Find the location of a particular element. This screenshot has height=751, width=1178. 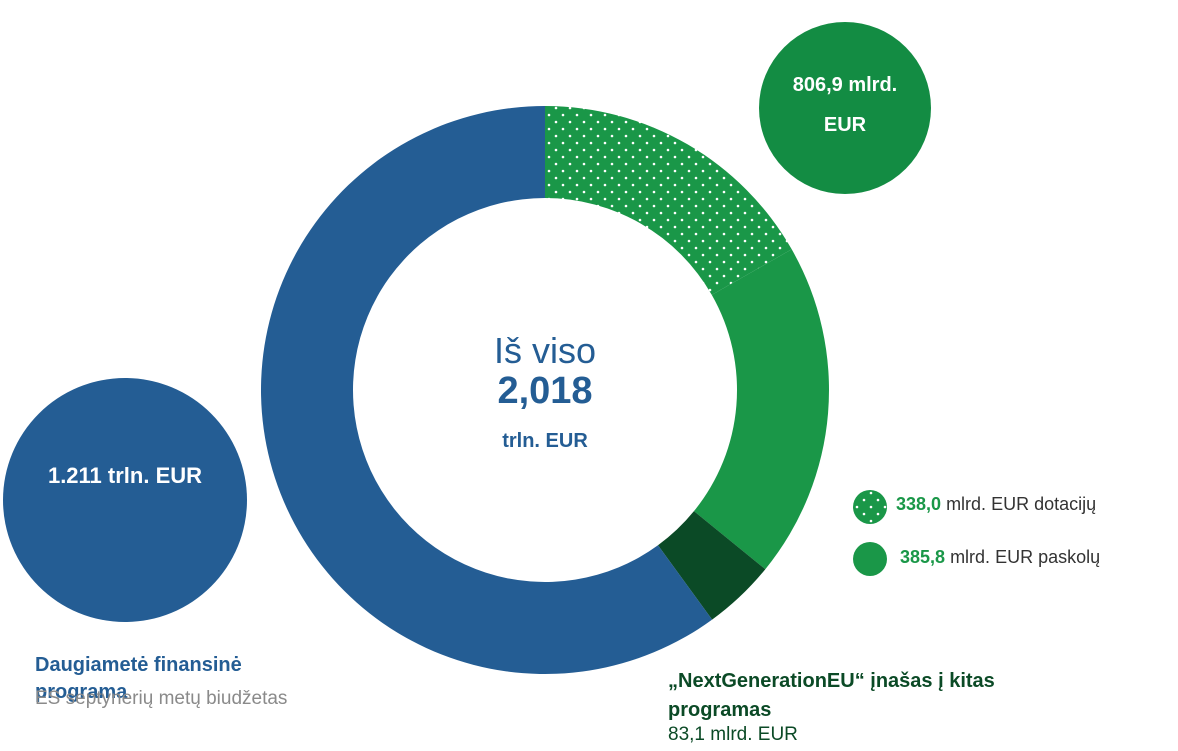

ngeu-circle is located at coordinates (845, 108).